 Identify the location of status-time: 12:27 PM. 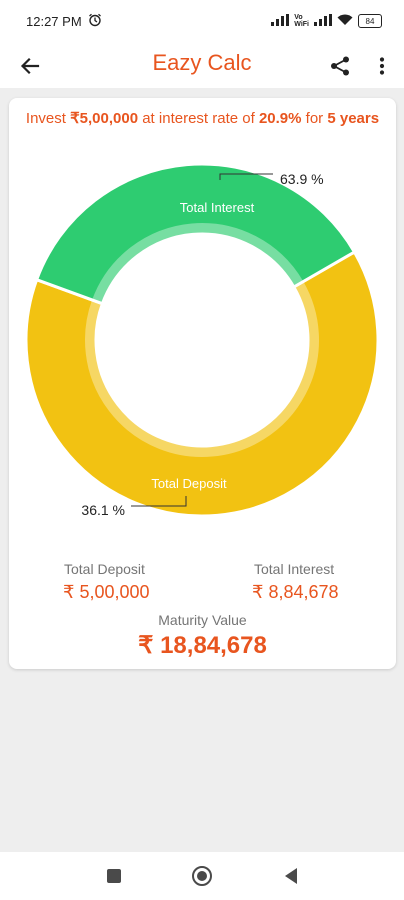
(54, 21).